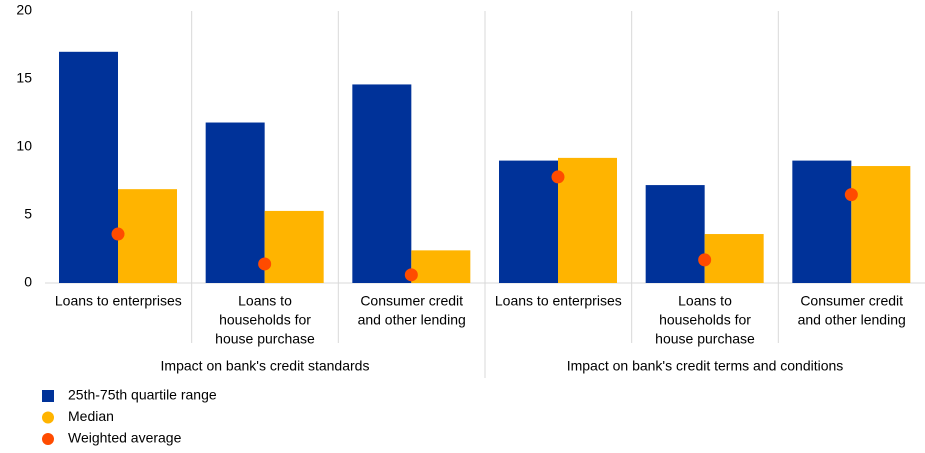 Image resolution: width=925 pixels, height=453 pixels. Describe the element at coordinates (24, 146) in the screenshot. I see `y-tick-label: 10` at that location.